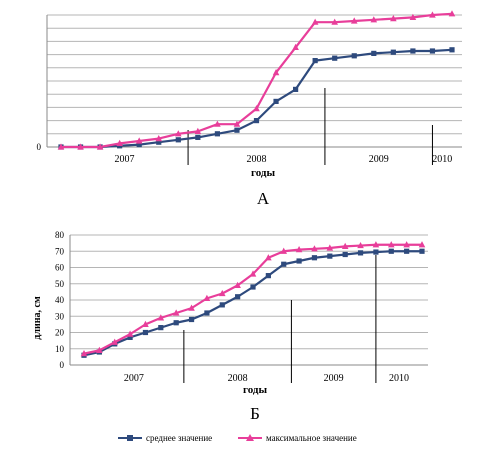 The width and height of the screenshot is (481, 456). I want to click on panel-b-label: Б, so click(255, 413).